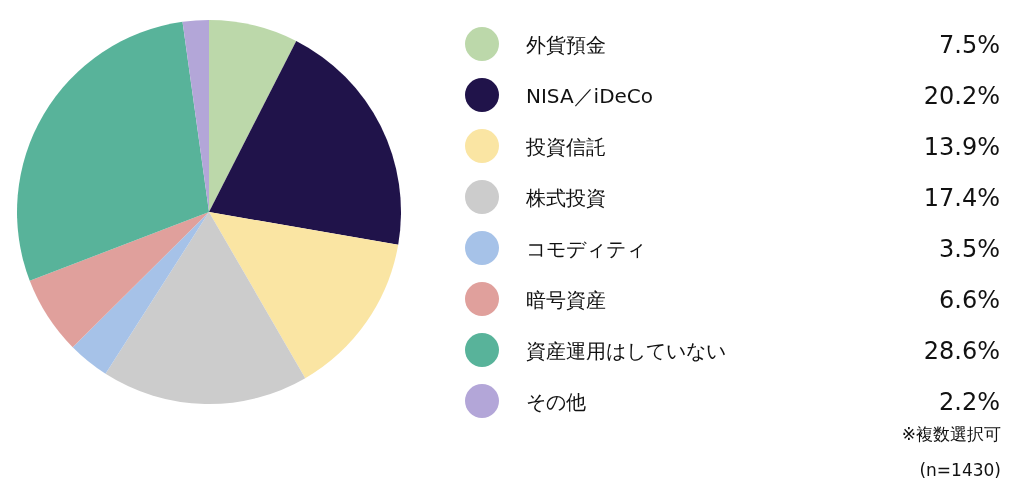 The width and height of the screenshot is (1024, 493). Describe the element at coordinates (565, 198) in the screenshot. I see `legend-label: 株式投資` at that location.